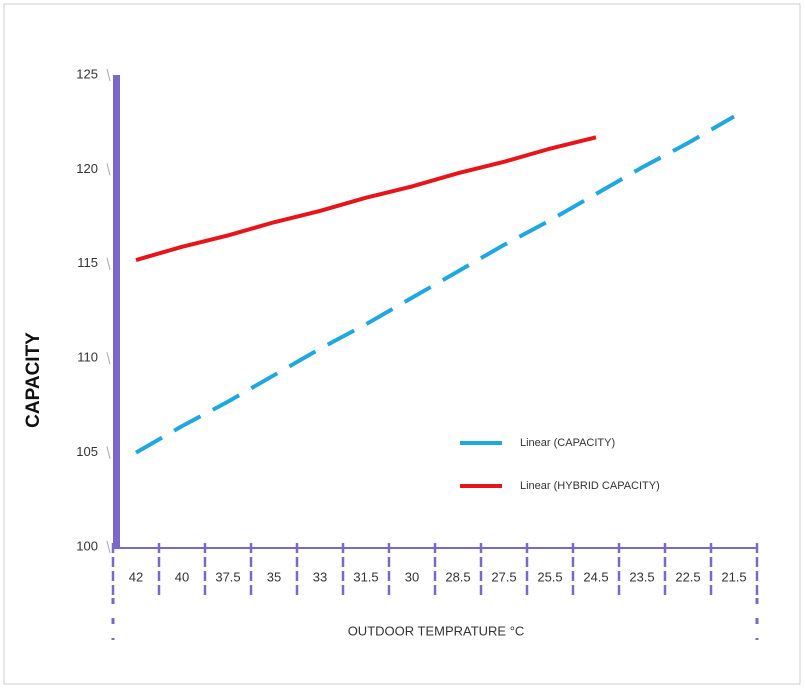 The height and width of the screenshot is (689, 805). Describe the element at coordinates (687, 576) in the screenshot. I see `x-tick-label: 22.5` at that location.